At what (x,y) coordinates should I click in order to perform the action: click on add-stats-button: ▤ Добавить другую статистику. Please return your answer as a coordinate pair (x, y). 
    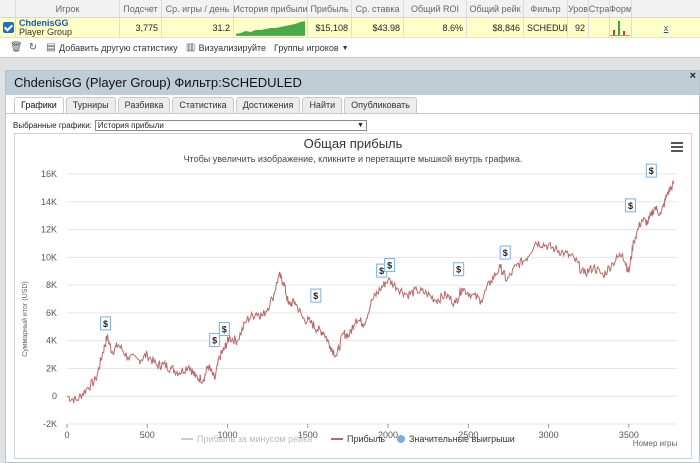
    Looking at the image, I should click on (111, 48).